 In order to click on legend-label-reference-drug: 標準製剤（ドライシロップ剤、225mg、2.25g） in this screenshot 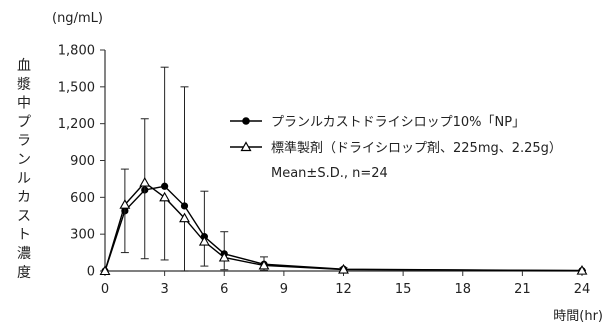, I will do `click(416, 148)`.